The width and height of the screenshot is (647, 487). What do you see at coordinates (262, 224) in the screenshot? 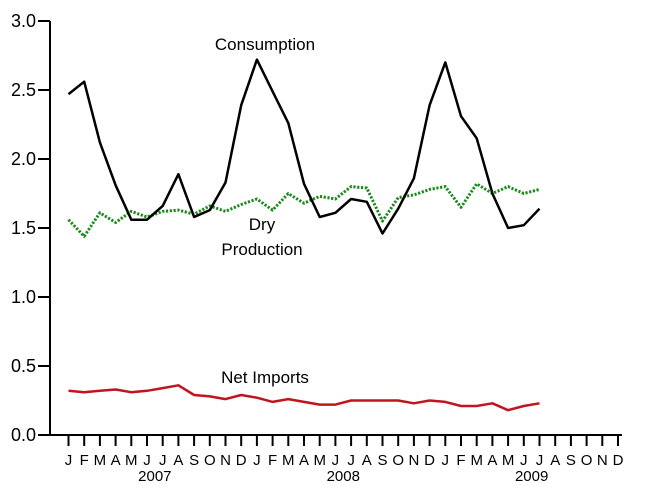
I see `dry-production-label-line1: Dry` at bounding box center [262, 224].